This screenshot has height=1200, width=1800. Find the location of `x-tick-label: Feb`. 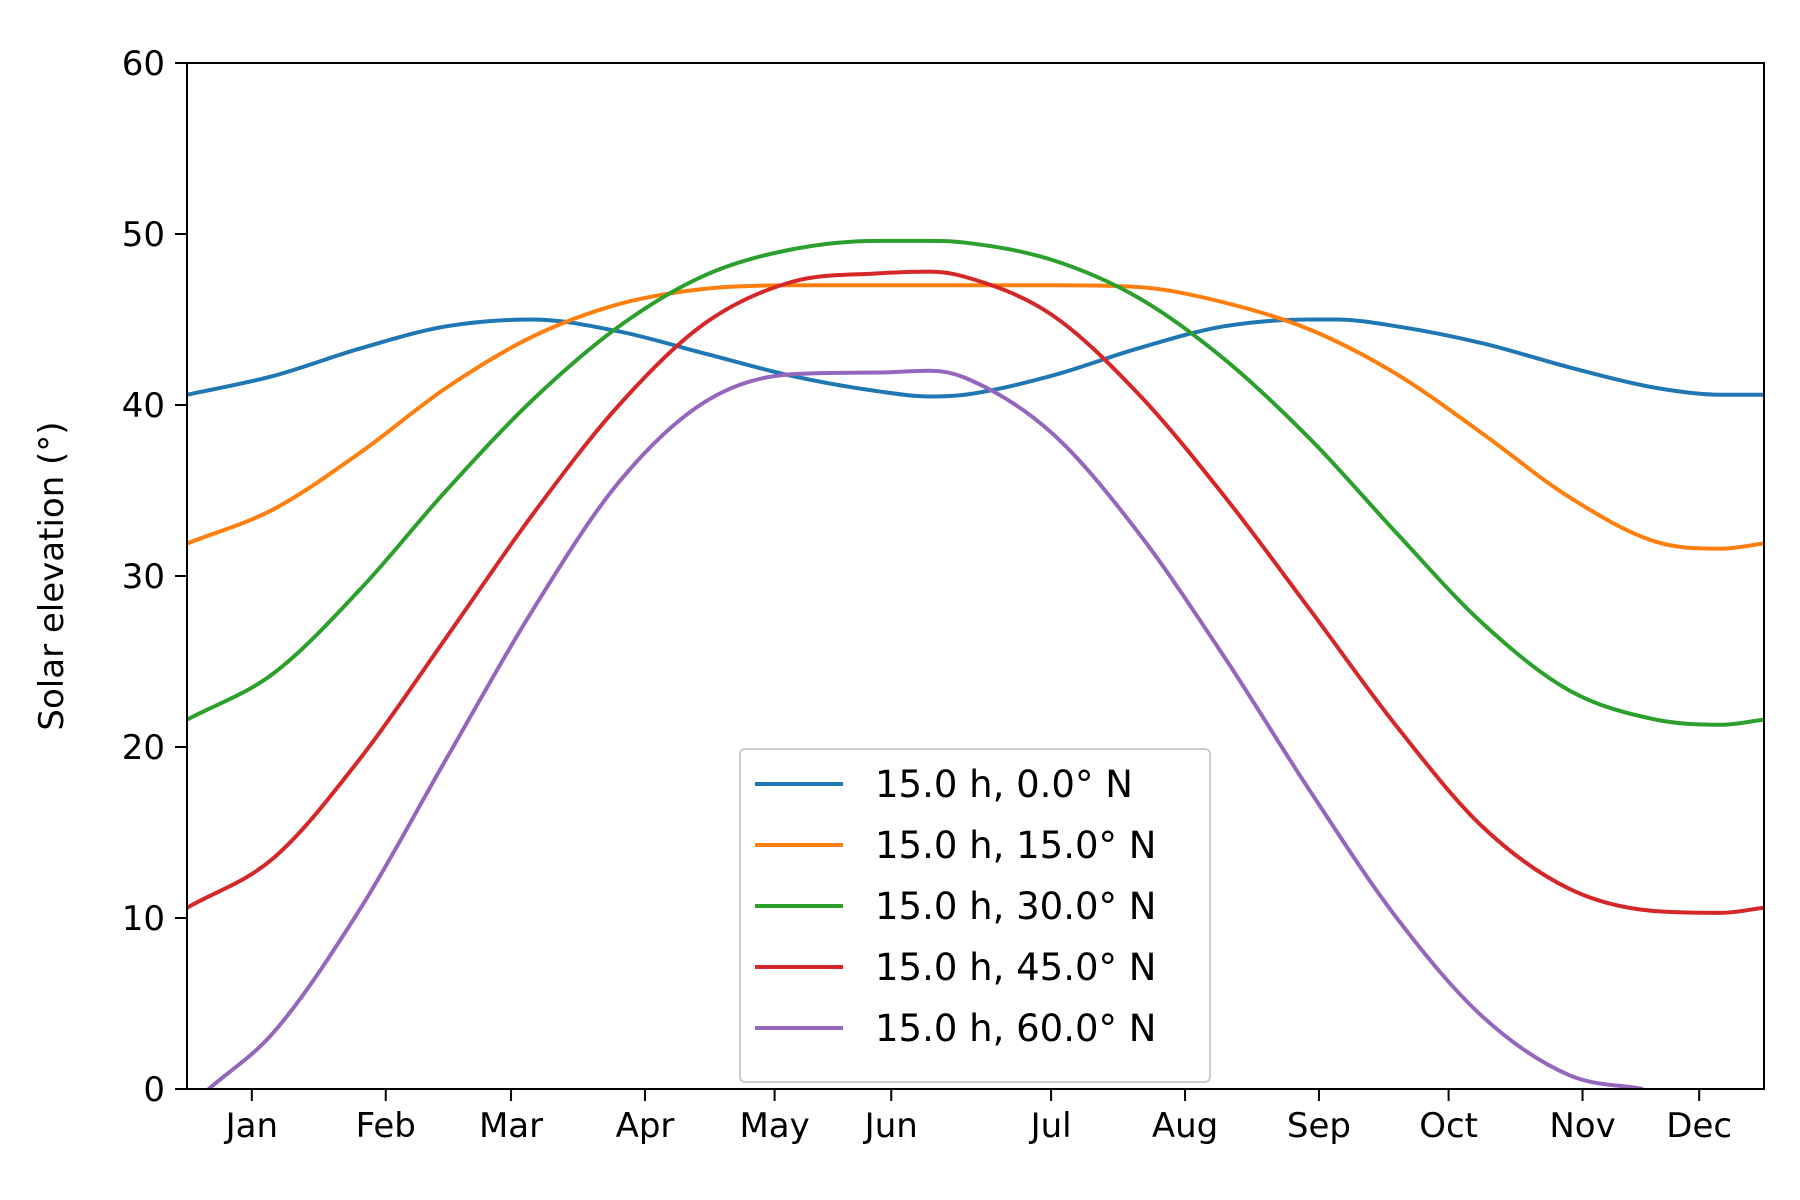

x-tick-label: Feb is located at coordinates (386, 1126).